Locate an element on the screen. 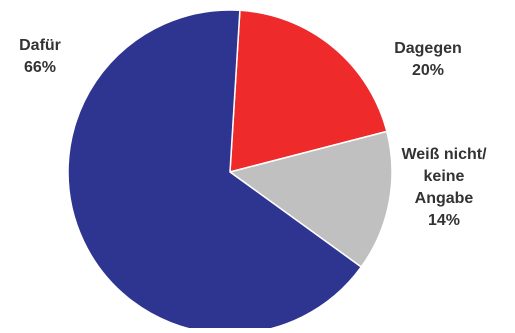 This screenshot has width=515, height=333. label-dagegen-line-0: Dagegen is located at coordinates (428, 48).